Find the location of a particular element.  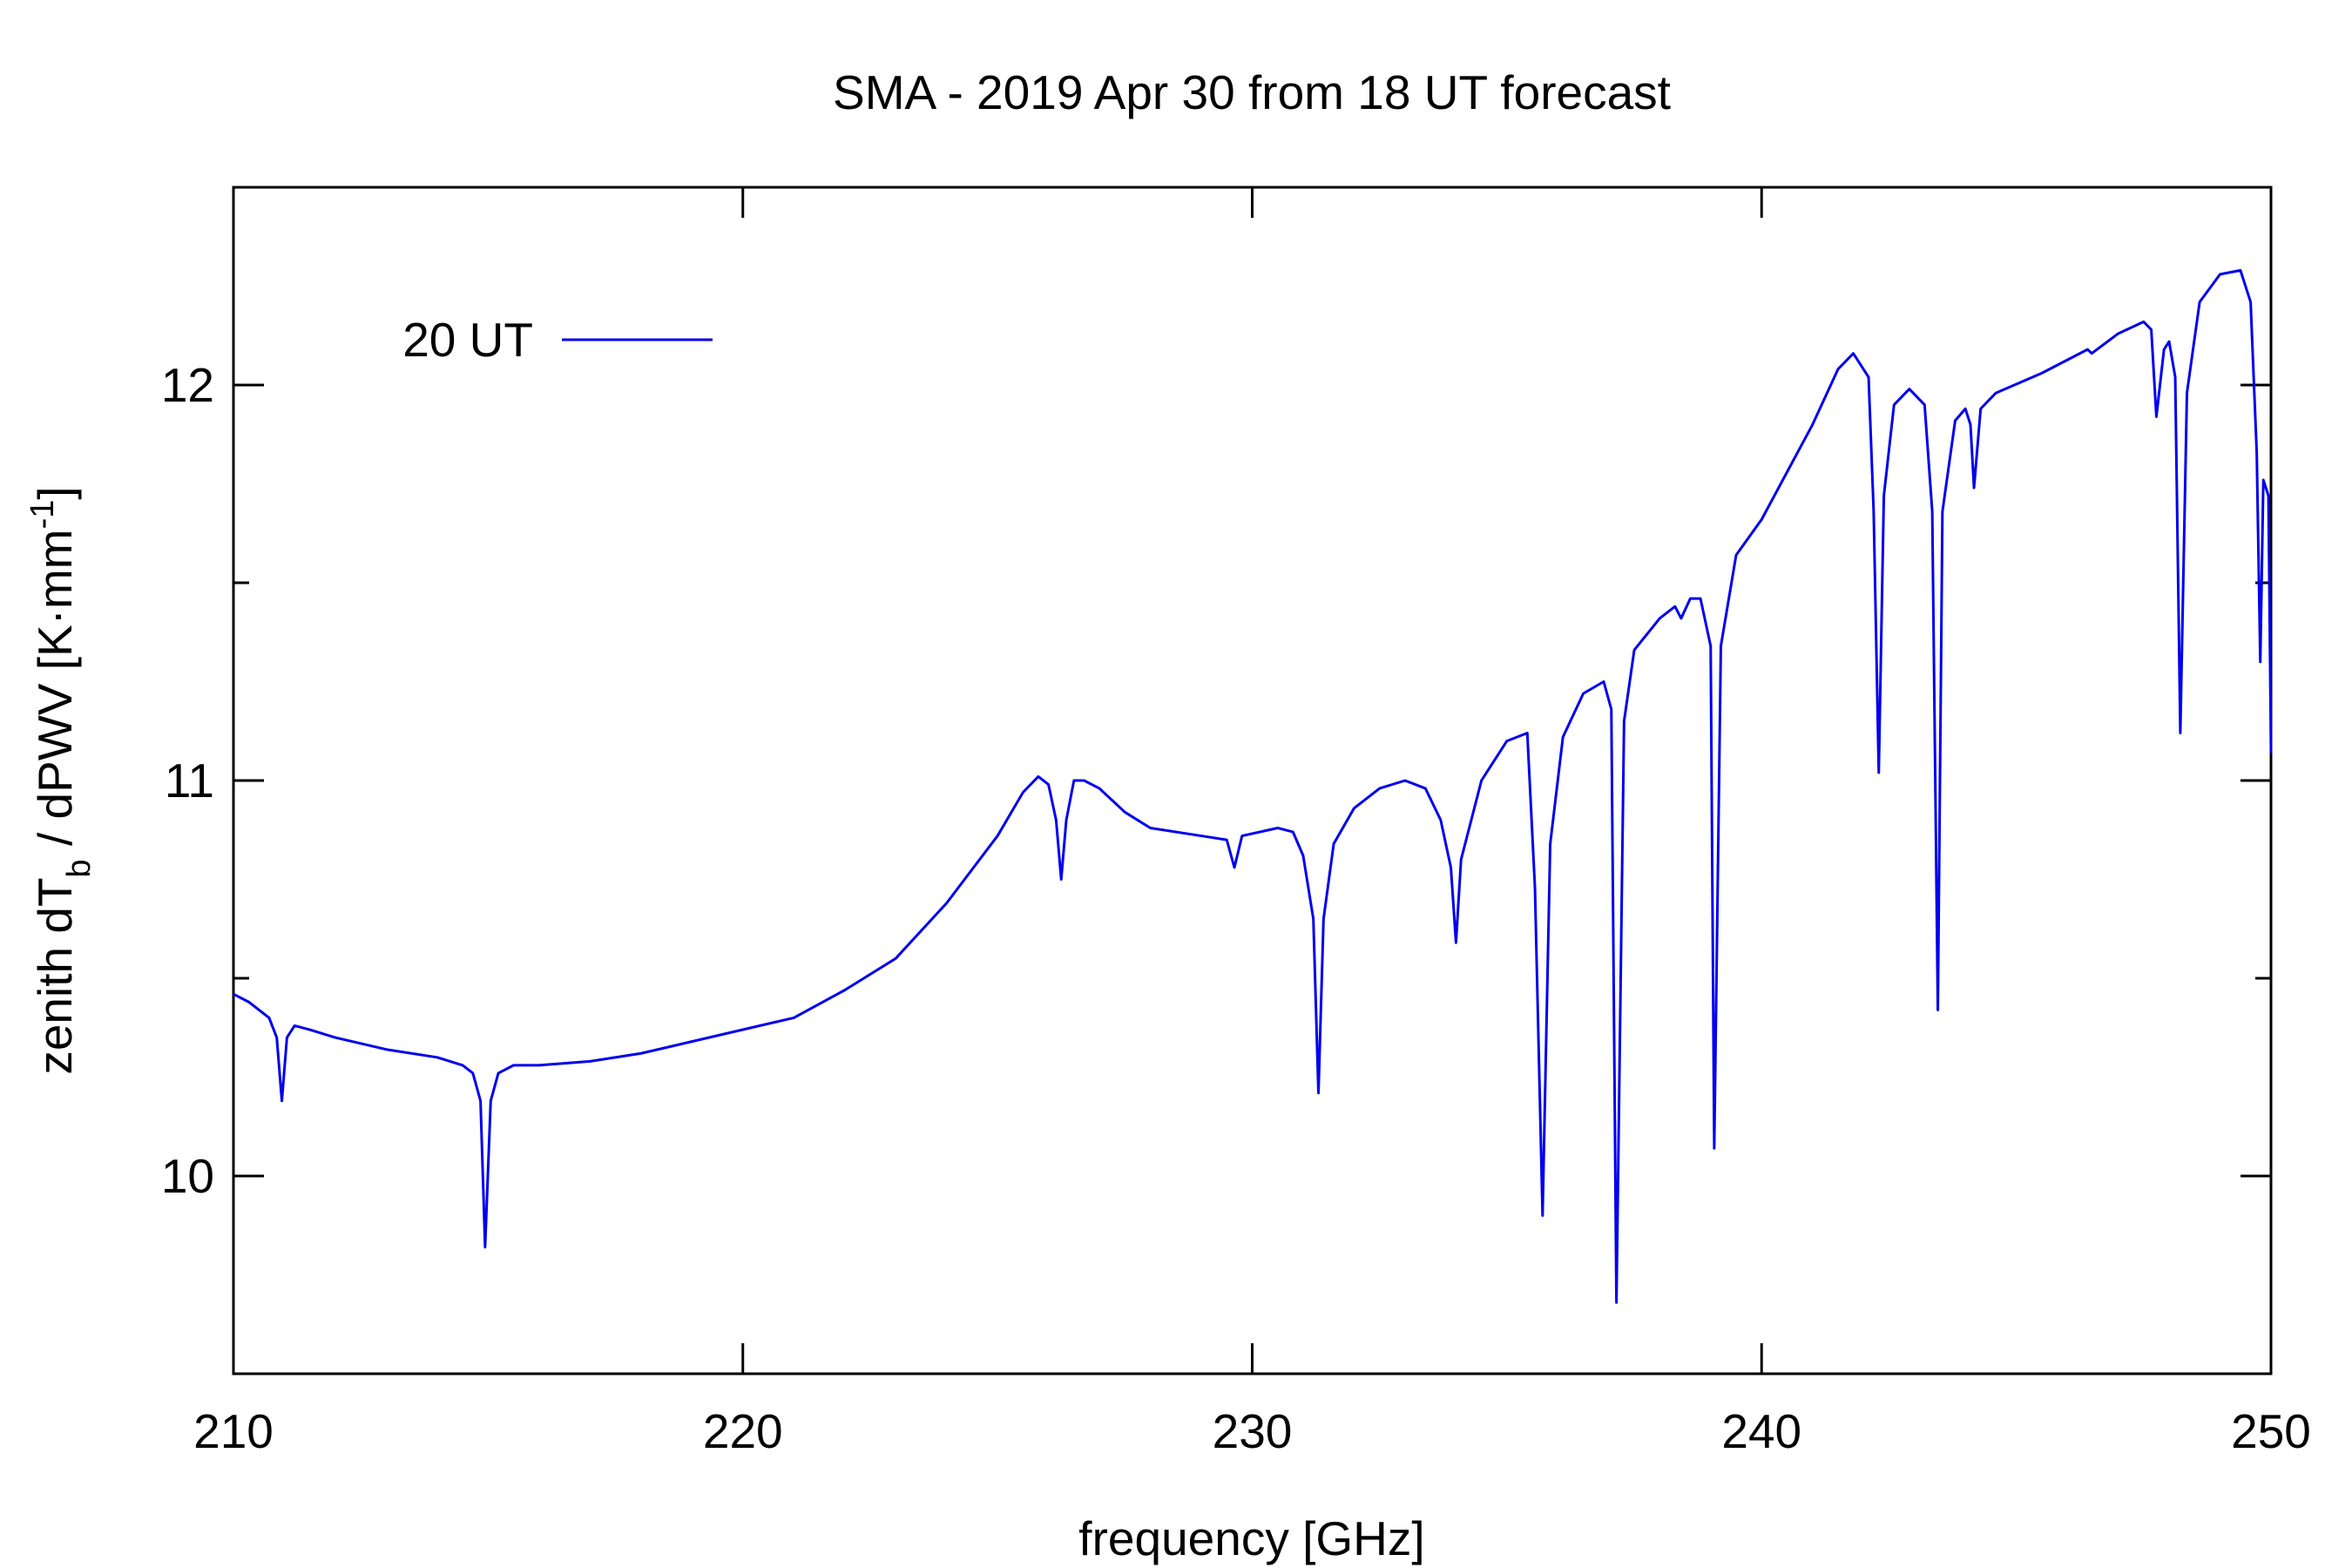

x-tick-label: 250 is located at coordinates (2271, 1431).